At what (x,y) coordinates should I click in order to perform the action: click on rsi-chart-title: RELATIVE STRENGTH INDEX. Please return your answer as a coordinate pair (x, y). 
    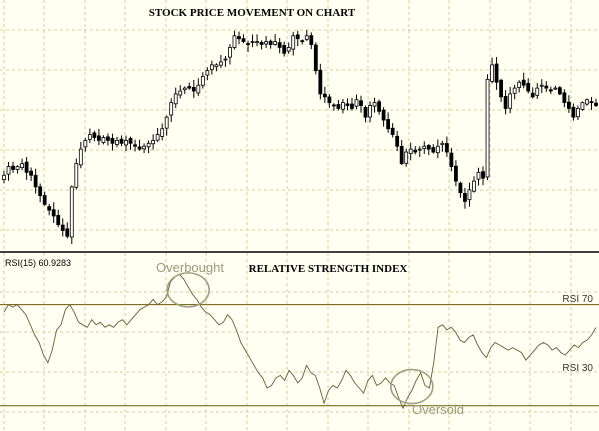
    Looking at the image, I should click on (328, 269).